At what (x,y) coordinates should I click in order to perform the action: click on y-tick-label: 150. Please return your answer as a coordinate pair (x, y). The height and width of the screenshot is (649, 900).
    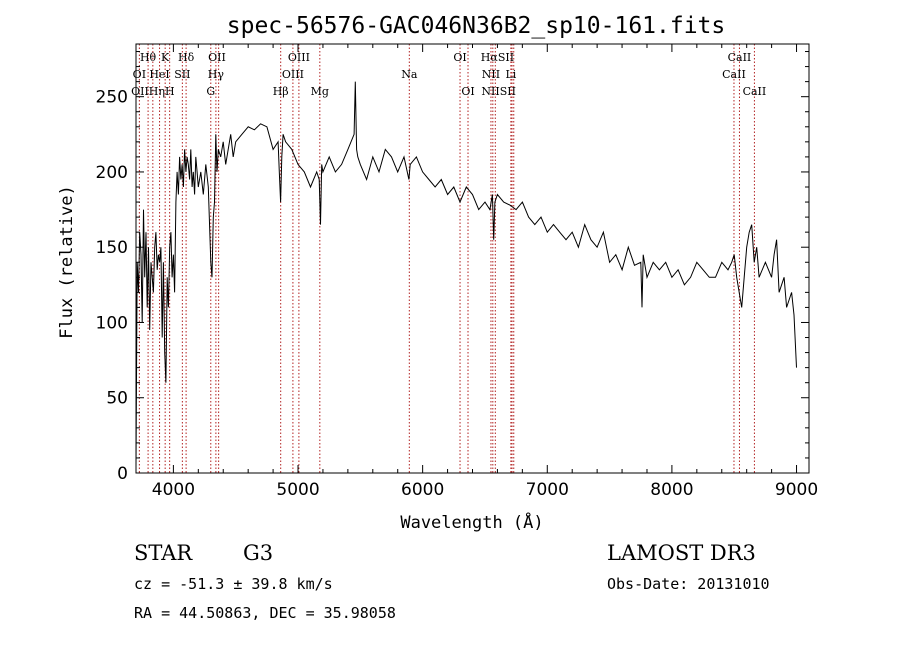
    Looking at the image, I should click on (112, 248).